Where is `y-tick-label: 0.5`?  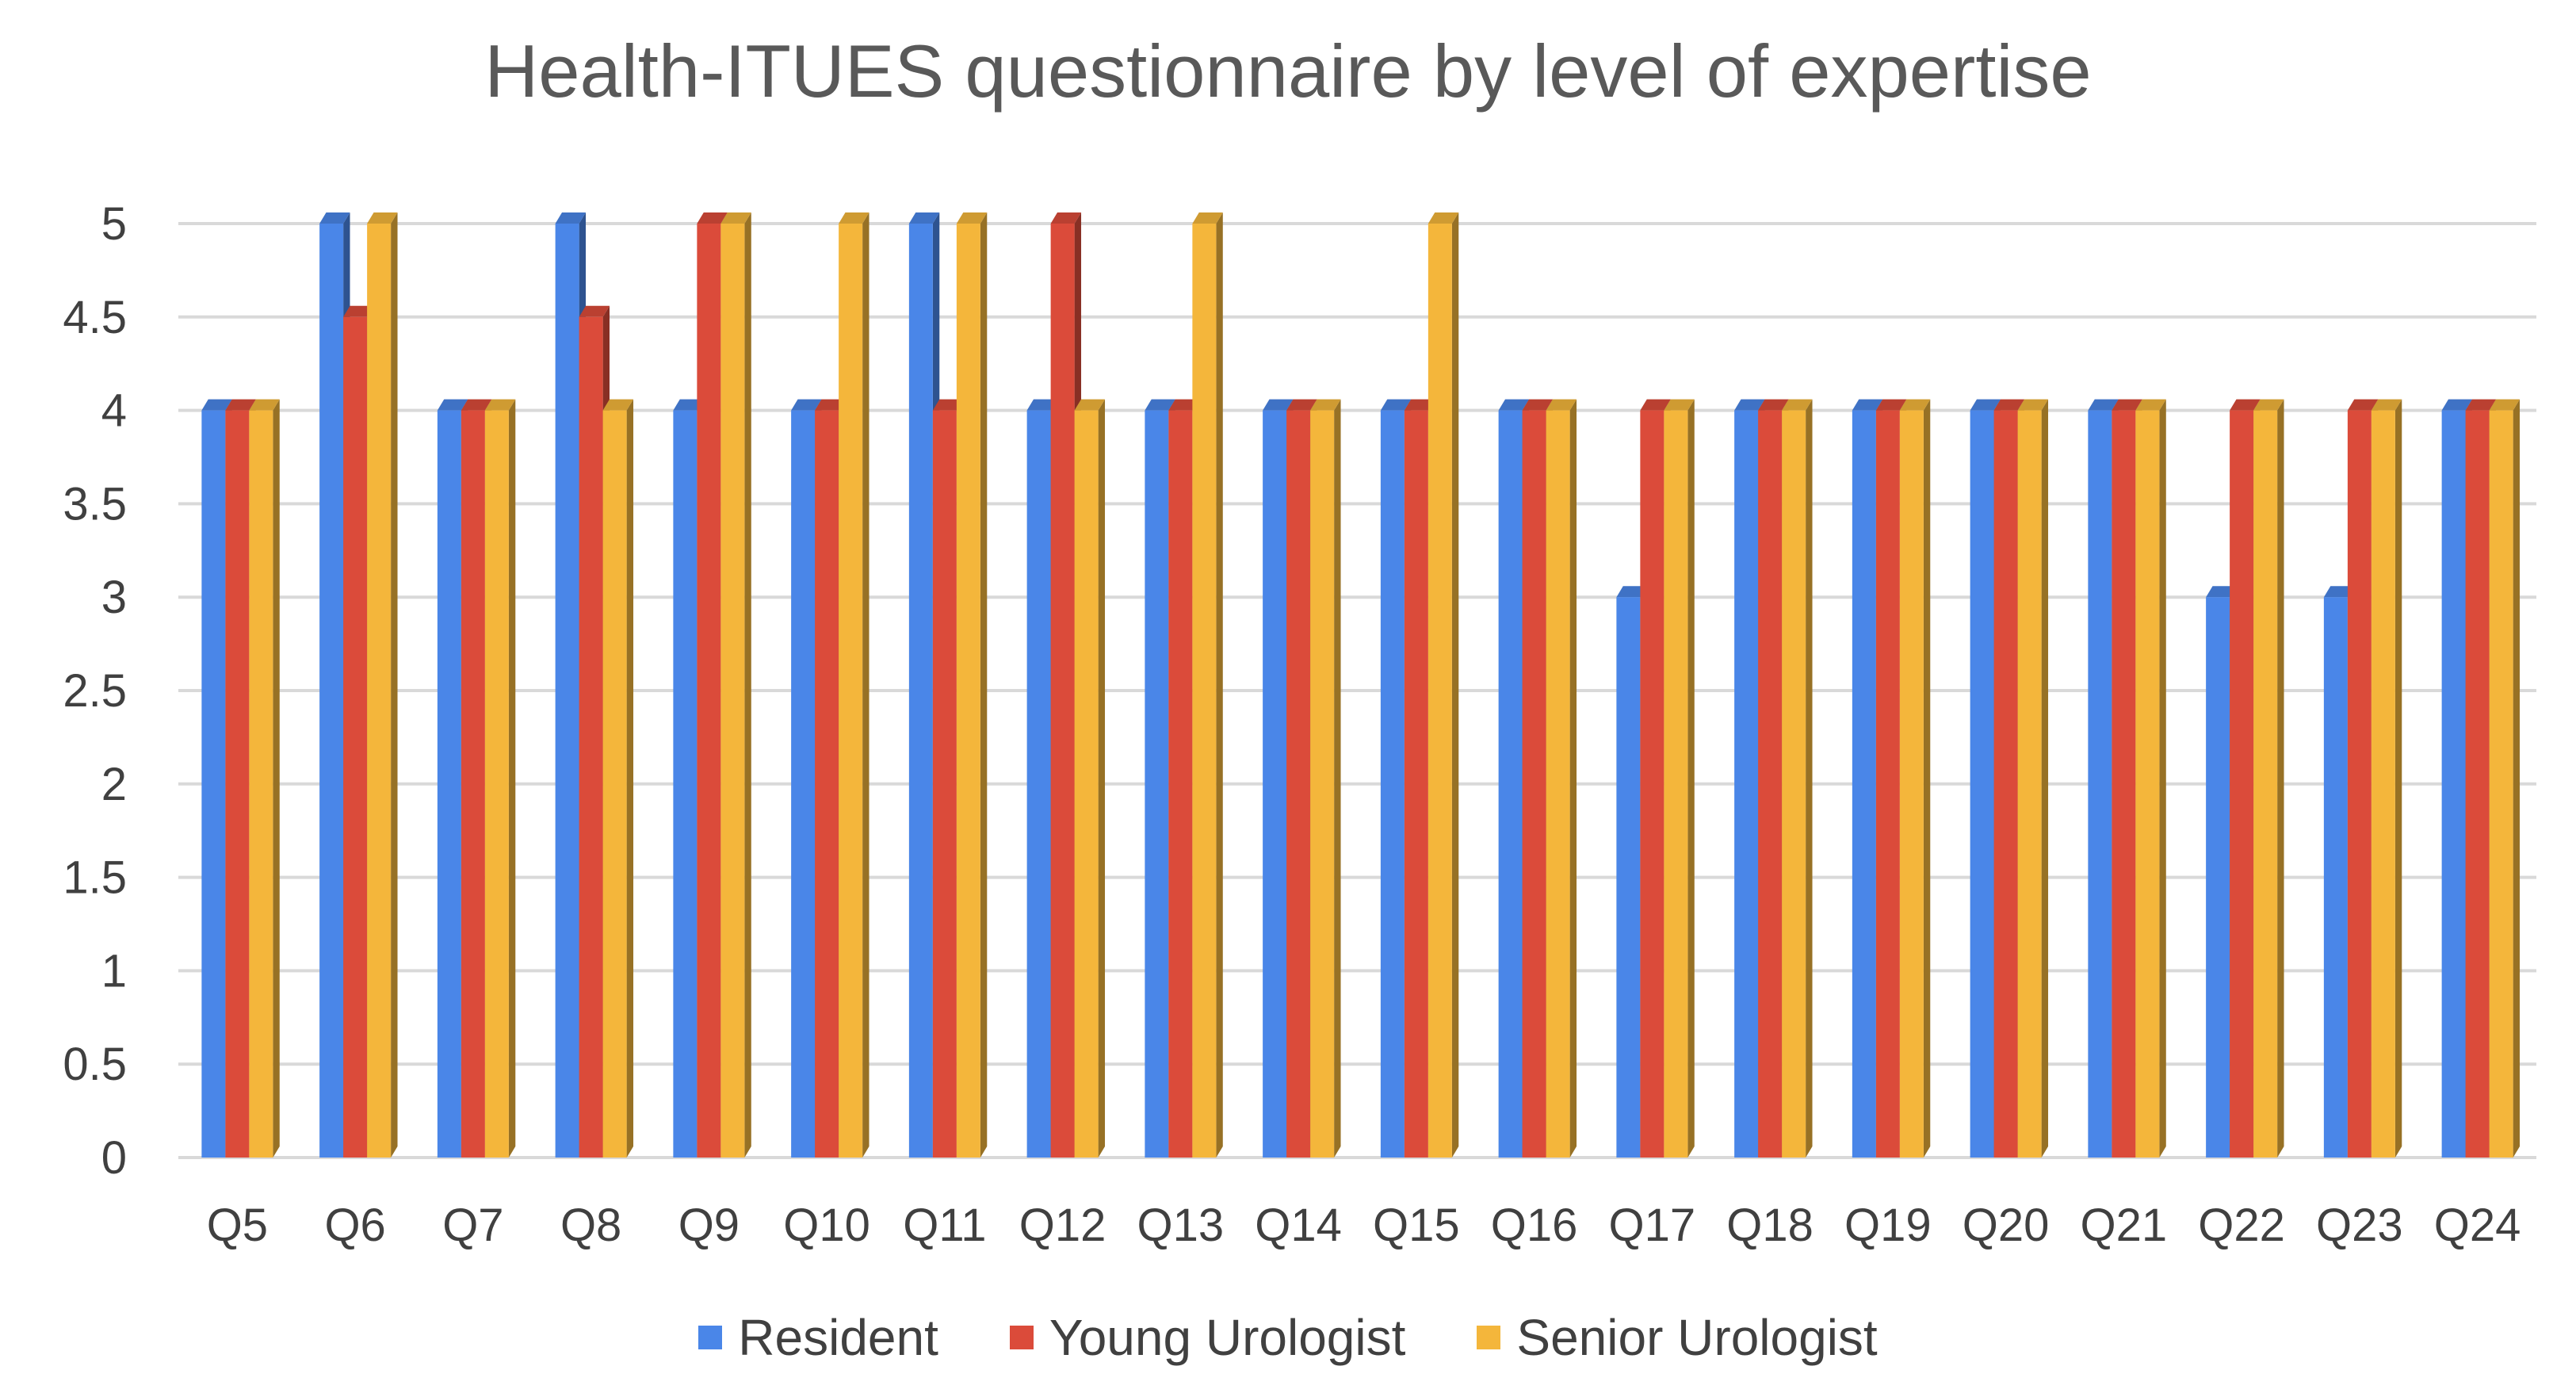
y-tick-label: 0.5 is located at coordinates (95, 1064).